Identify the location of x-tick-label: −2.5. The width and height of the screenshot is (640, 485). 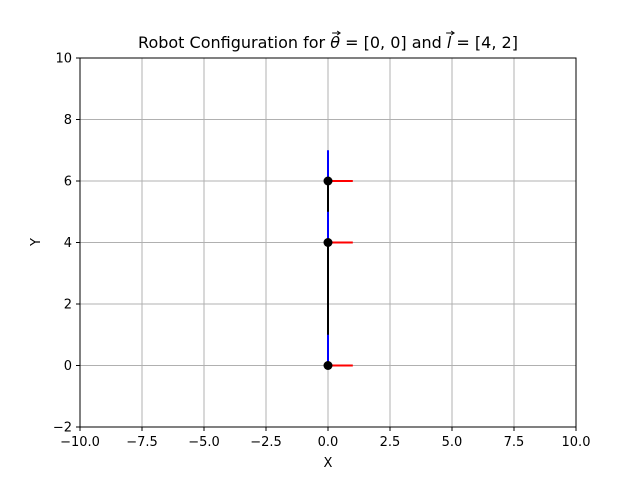
(266, 442).